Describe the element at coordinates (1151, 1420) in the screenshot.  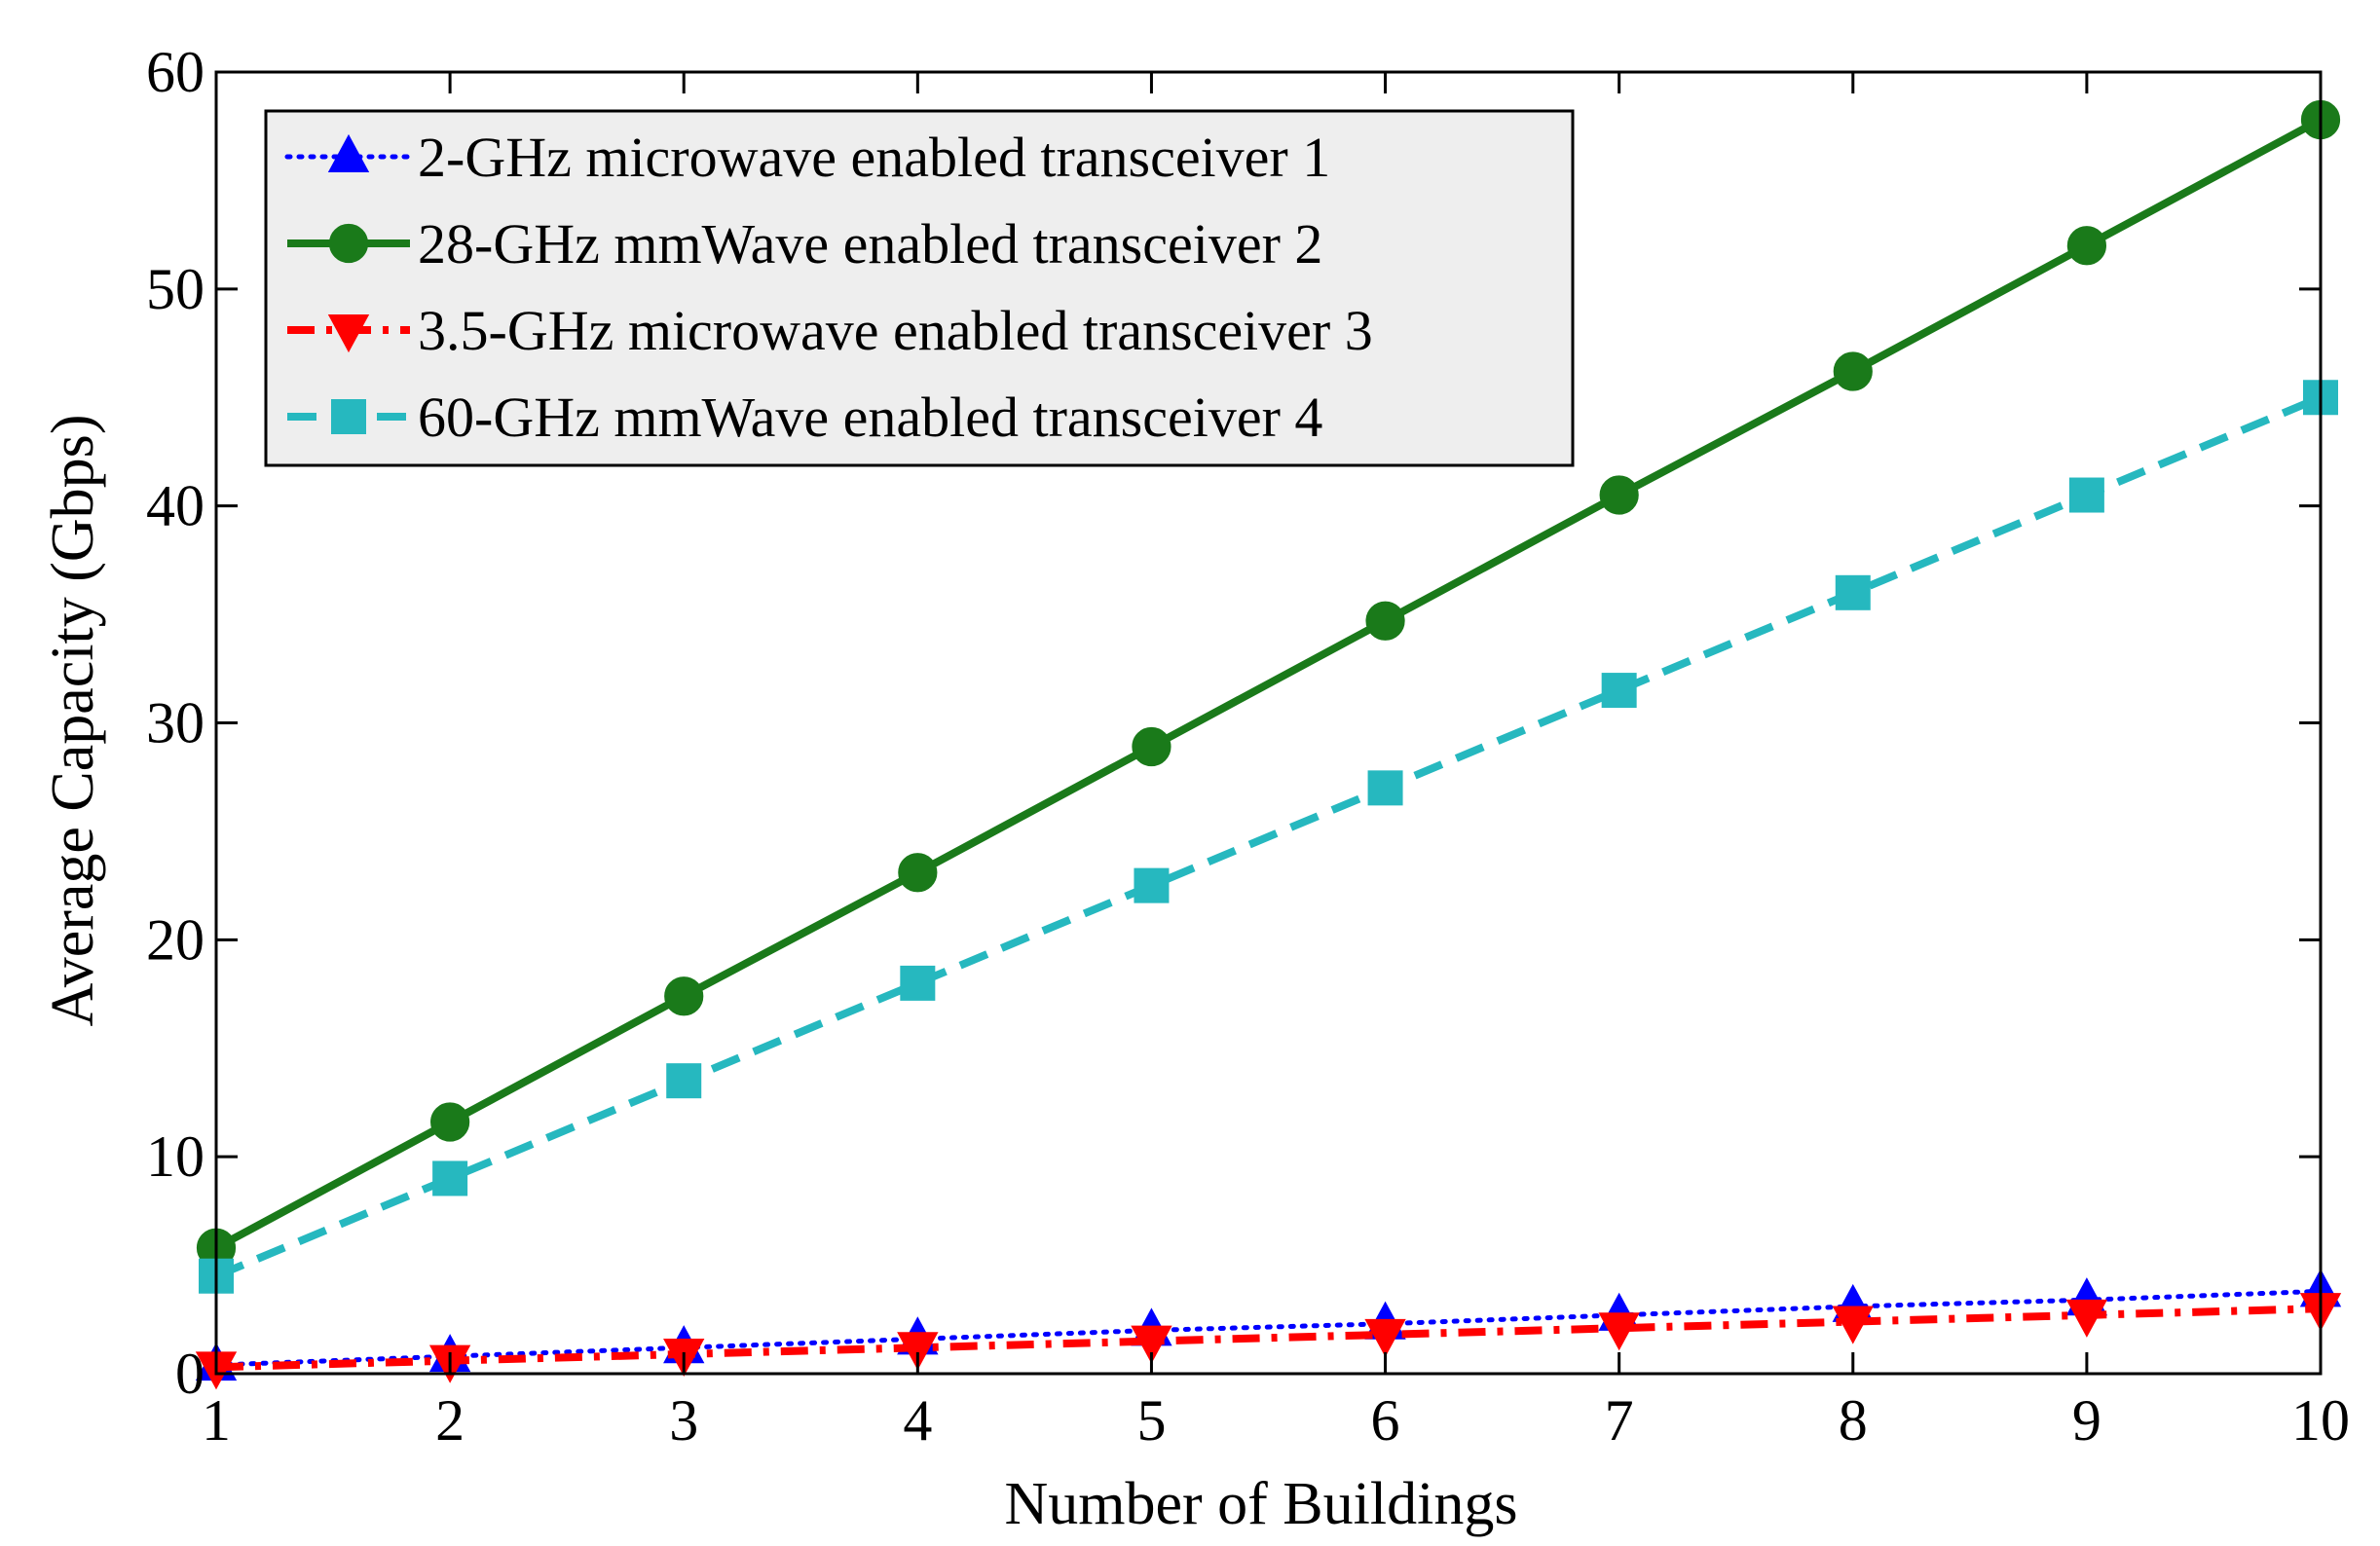
I see `x-tick-label: 5` at that location.